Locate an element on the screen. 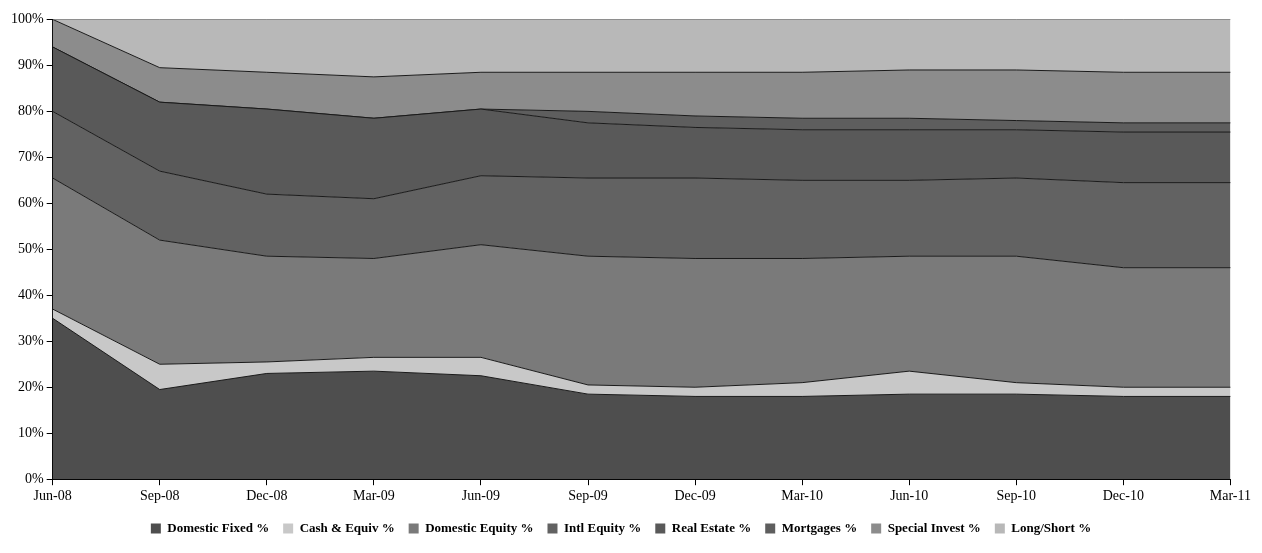  legend-label: Domestic Fixed % is located at coordinates (218, 527).